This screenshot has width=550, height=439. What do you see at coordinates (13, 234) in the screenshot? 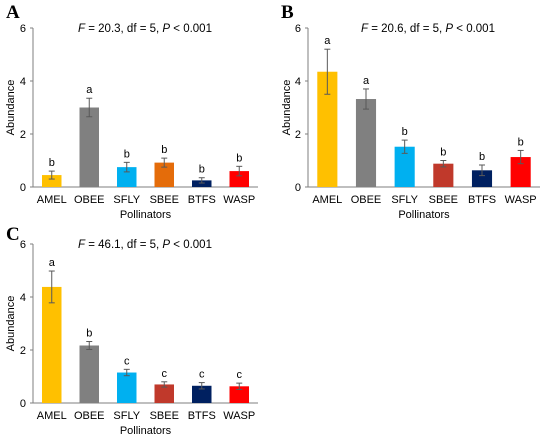
I see `panel-letter: C` at bounding box center [13, 234].